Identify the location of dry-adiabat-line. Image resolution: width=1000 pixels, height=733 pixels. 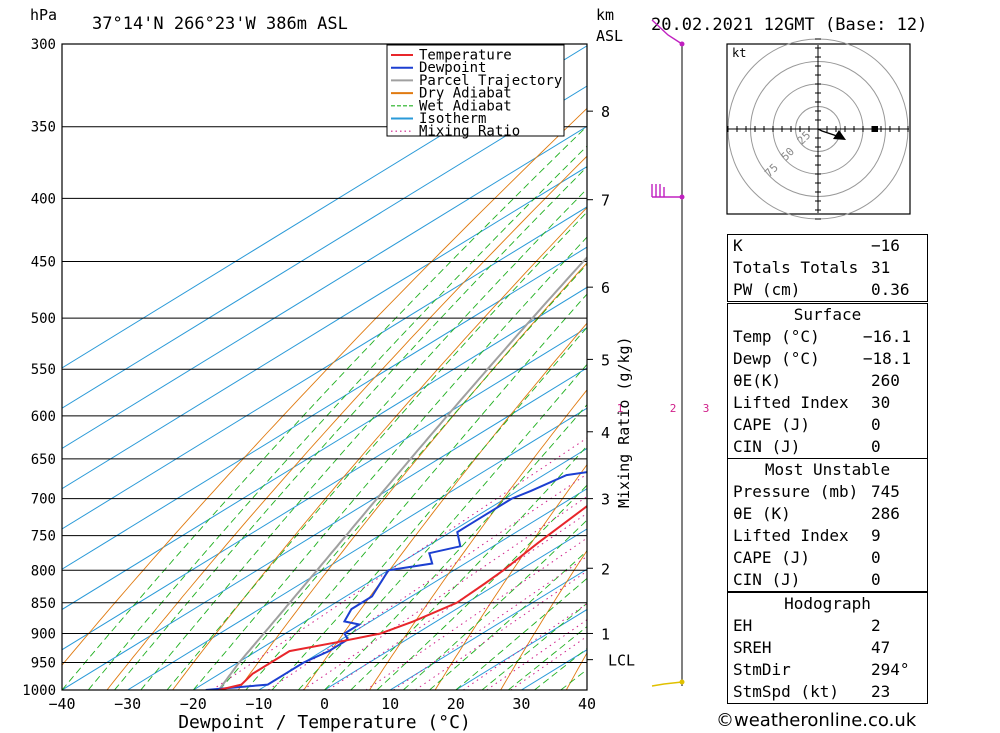
(543, 619).